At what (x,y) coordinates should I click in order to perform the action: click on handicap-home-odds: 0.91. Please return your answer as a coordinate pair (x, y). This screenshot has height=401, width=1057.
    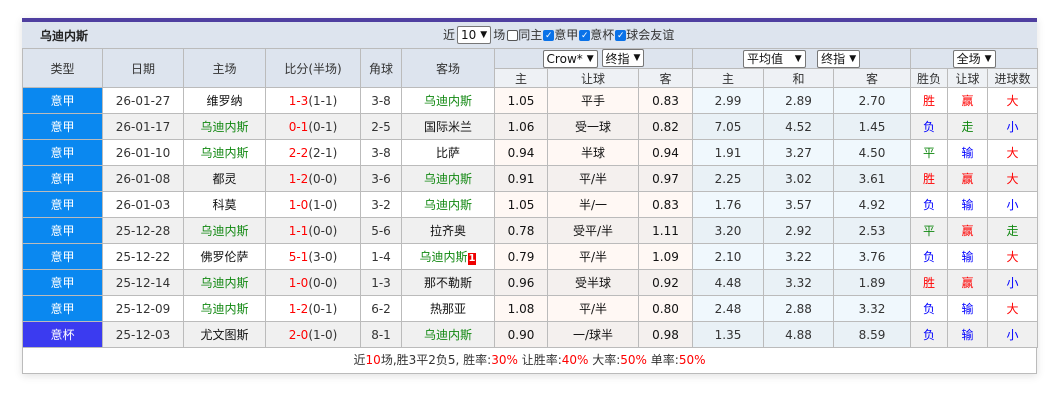
    Looking at the image, I should click on (521, 178).